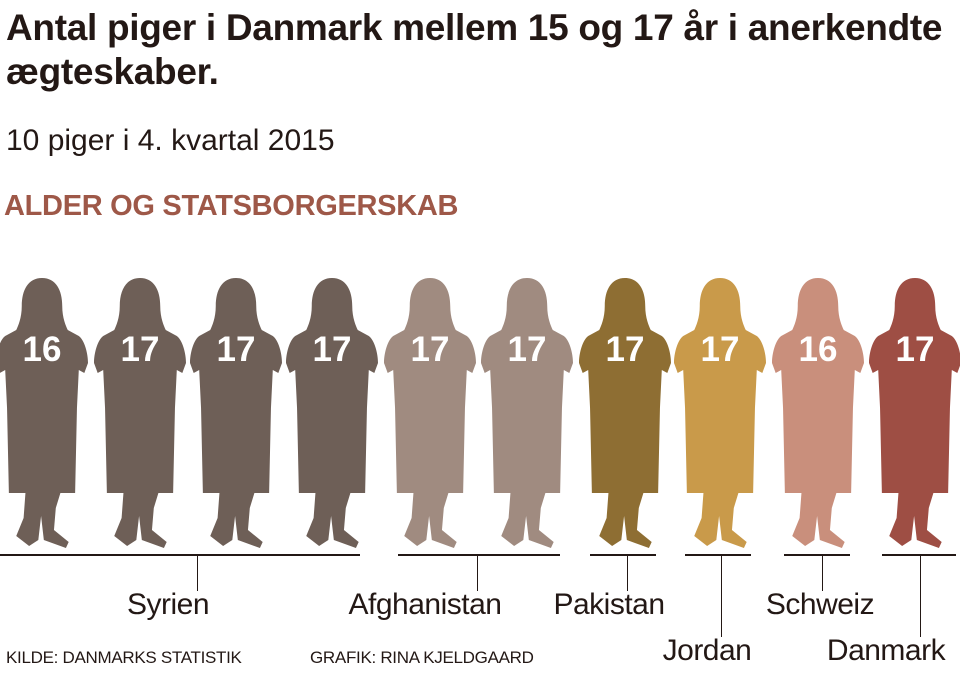  I want to click on country-label: Pakistan, so click(609, 604).